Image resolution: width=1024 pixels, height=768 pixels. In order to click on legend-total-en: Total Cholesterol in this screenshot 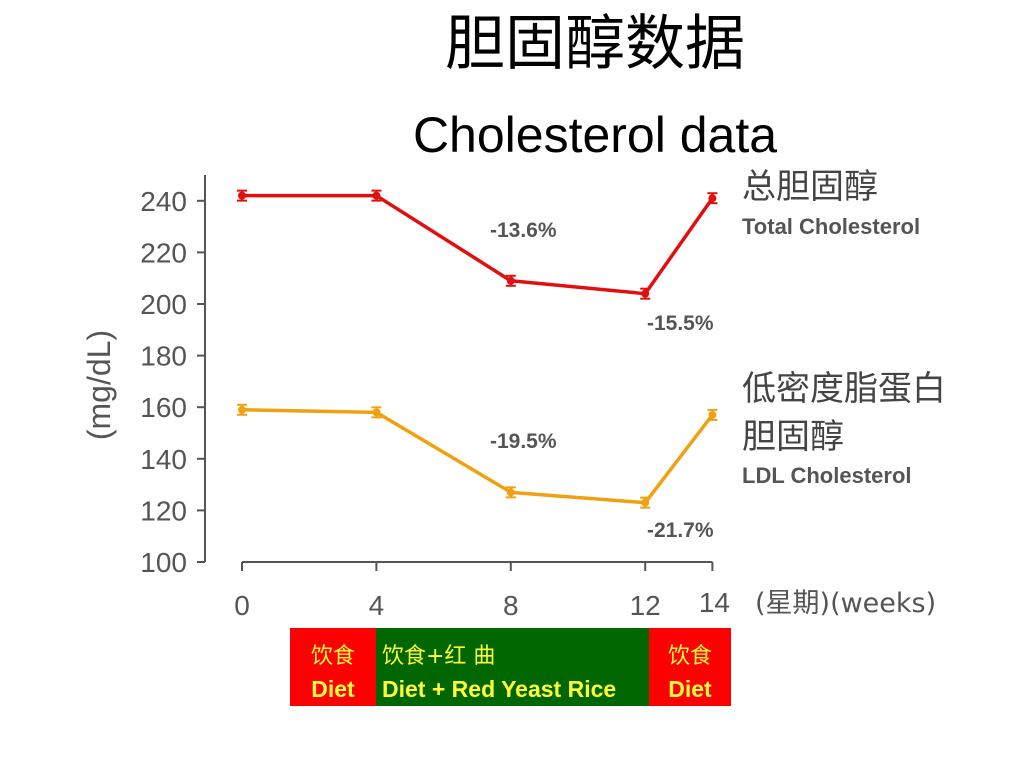, I will do `click(831, 226)`.